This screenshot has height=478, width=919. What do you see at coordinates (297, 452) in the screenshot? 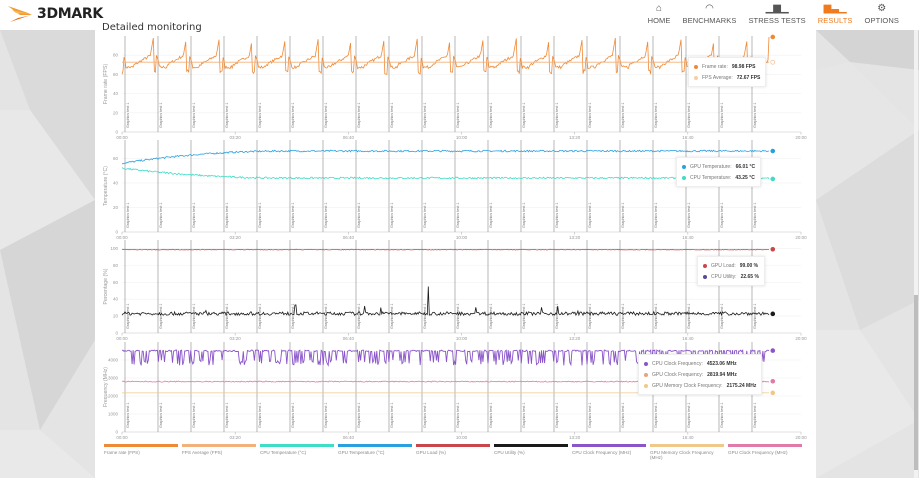
I see `legend-item: CPU Temperature (°C)` at bounding box center [297, 452].